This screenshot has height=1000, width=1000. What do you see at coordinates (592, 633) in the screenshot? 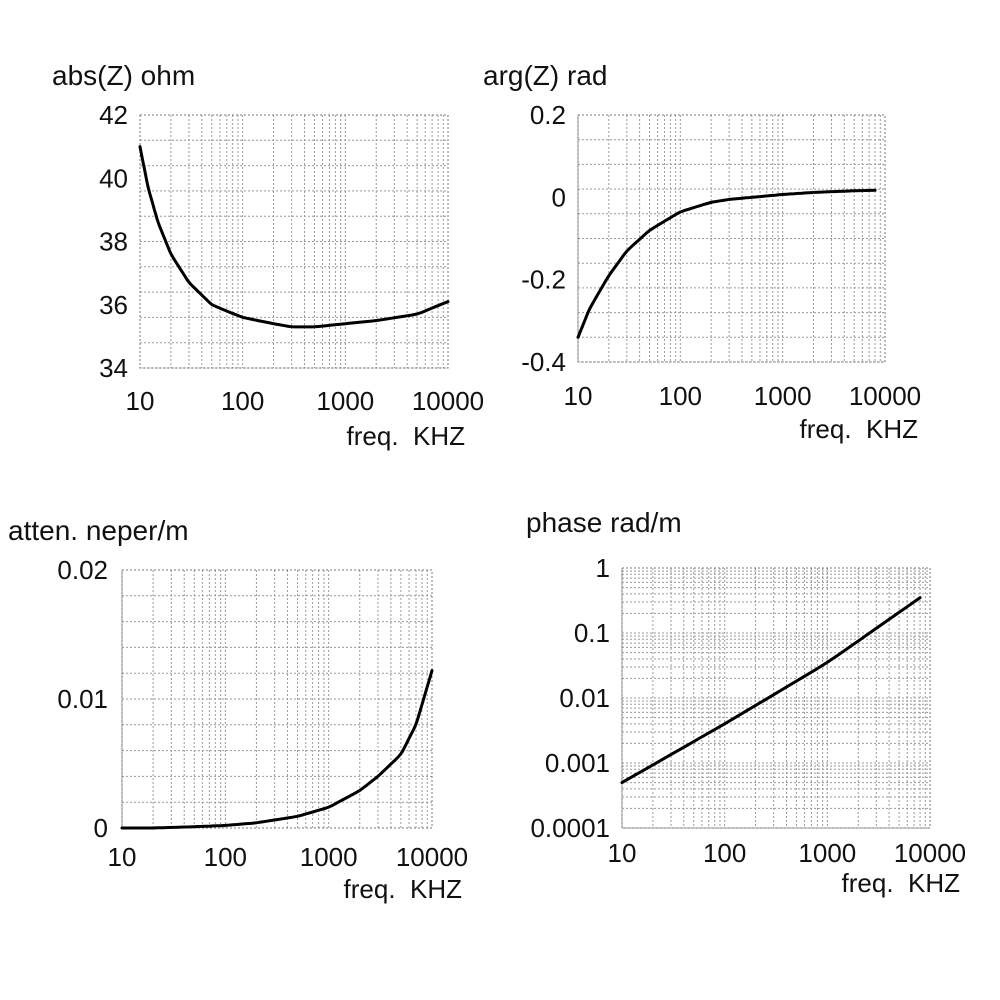
I see `y-tick-label: 0.1` at bounding box center [592, 633].